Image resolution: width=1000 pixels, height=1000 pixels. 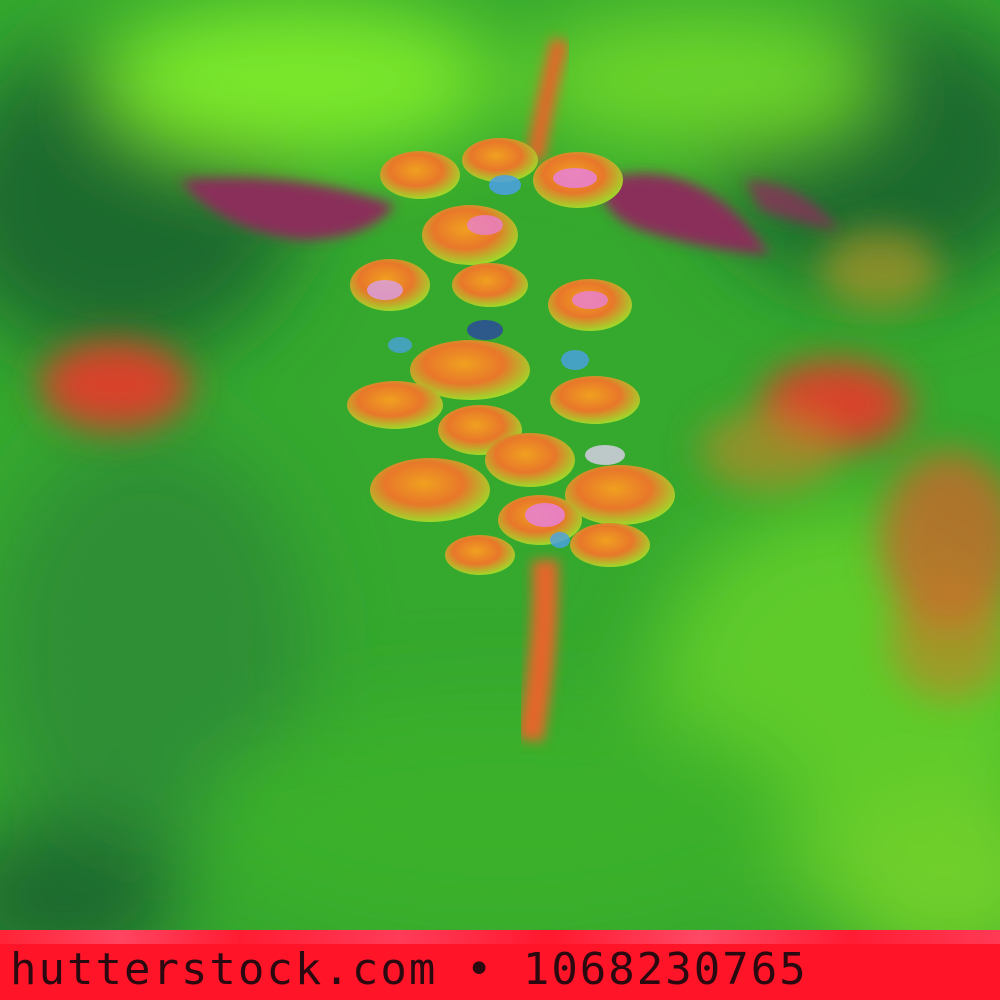 I want to click on watermark-text: hutterstock.com • 1068230765, so click(x=409, y=969).